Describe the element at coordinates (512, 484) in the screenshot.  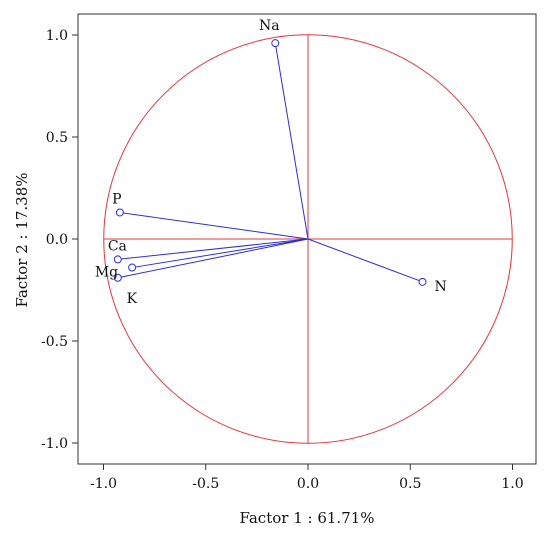
I see `x-tick-label: 1.0` at that location.